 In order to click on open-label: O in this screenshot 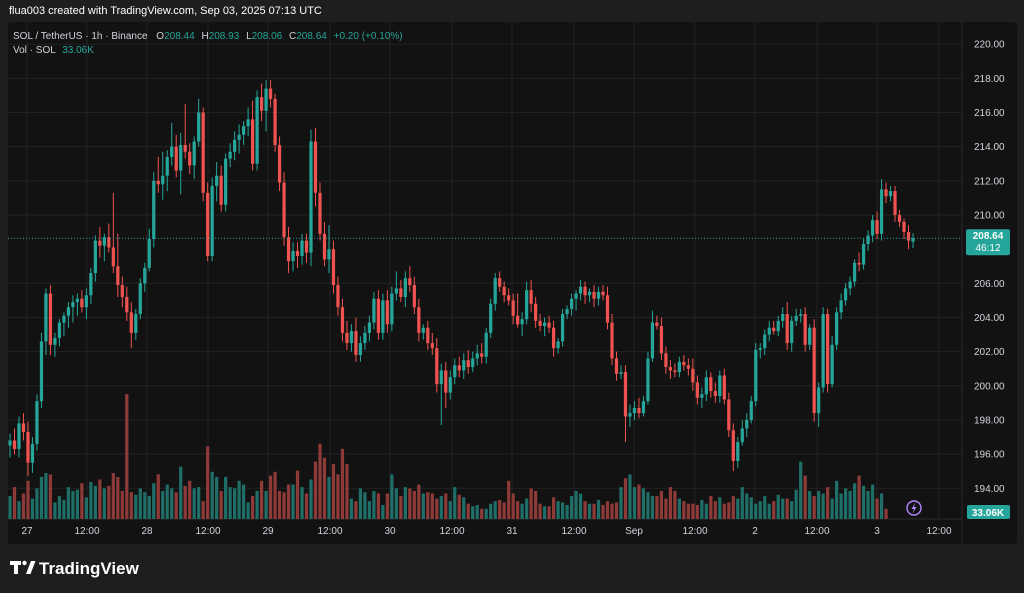, I will do `click(160, 36)`.